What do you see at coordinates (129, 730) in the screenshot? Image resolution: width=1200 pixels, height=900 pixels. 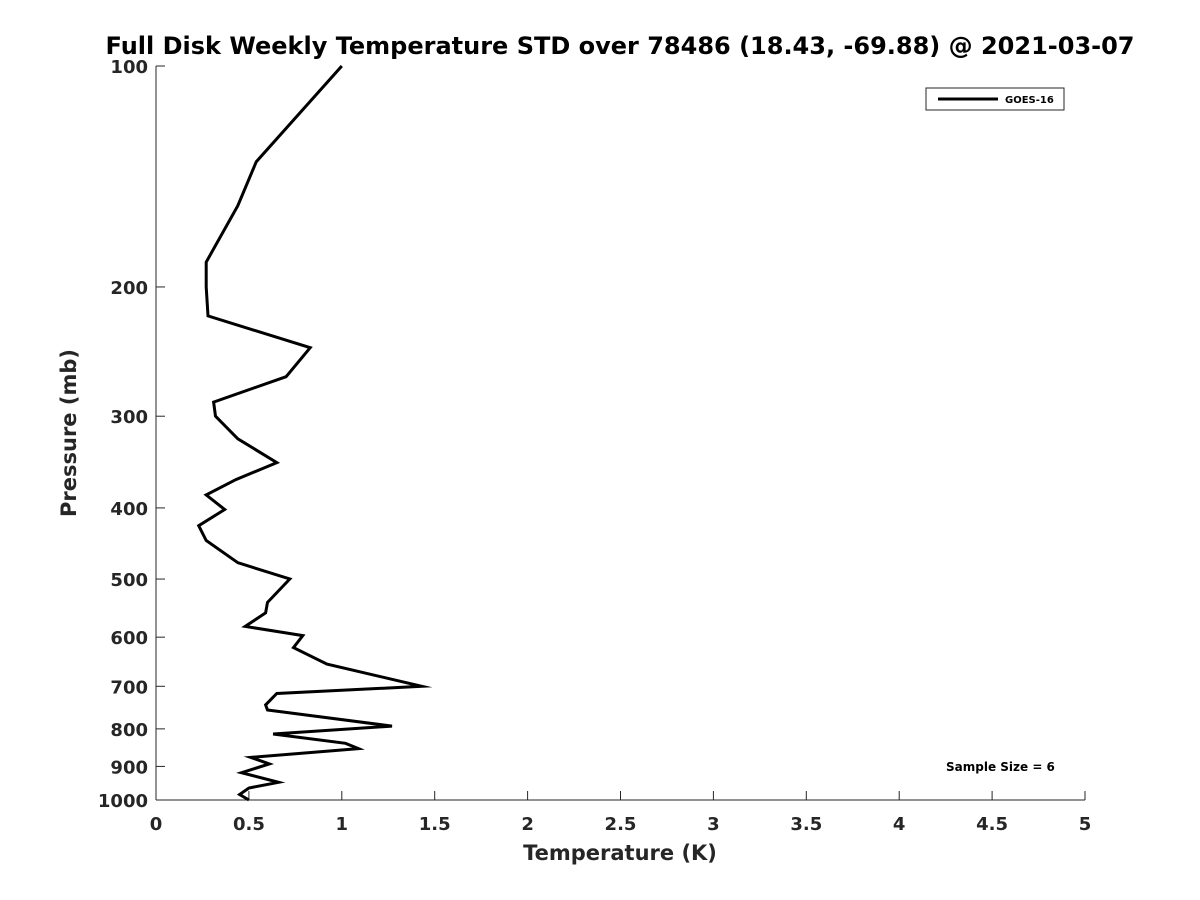 I see `y-tick-label: 800` at bounding box center [129, 730].